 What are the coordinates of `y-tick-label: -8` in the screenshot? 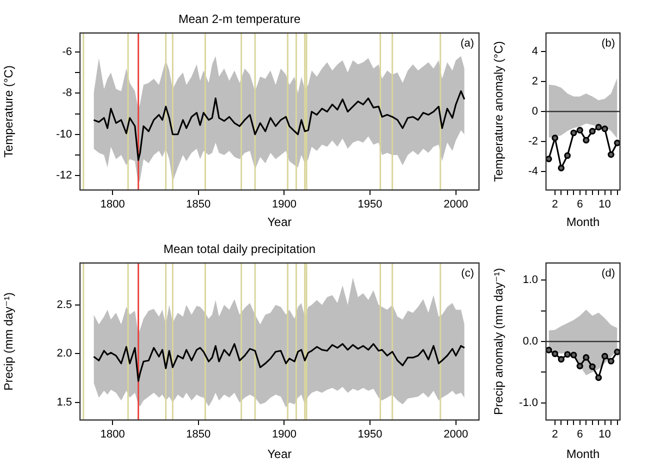 It's located at (67, 93).